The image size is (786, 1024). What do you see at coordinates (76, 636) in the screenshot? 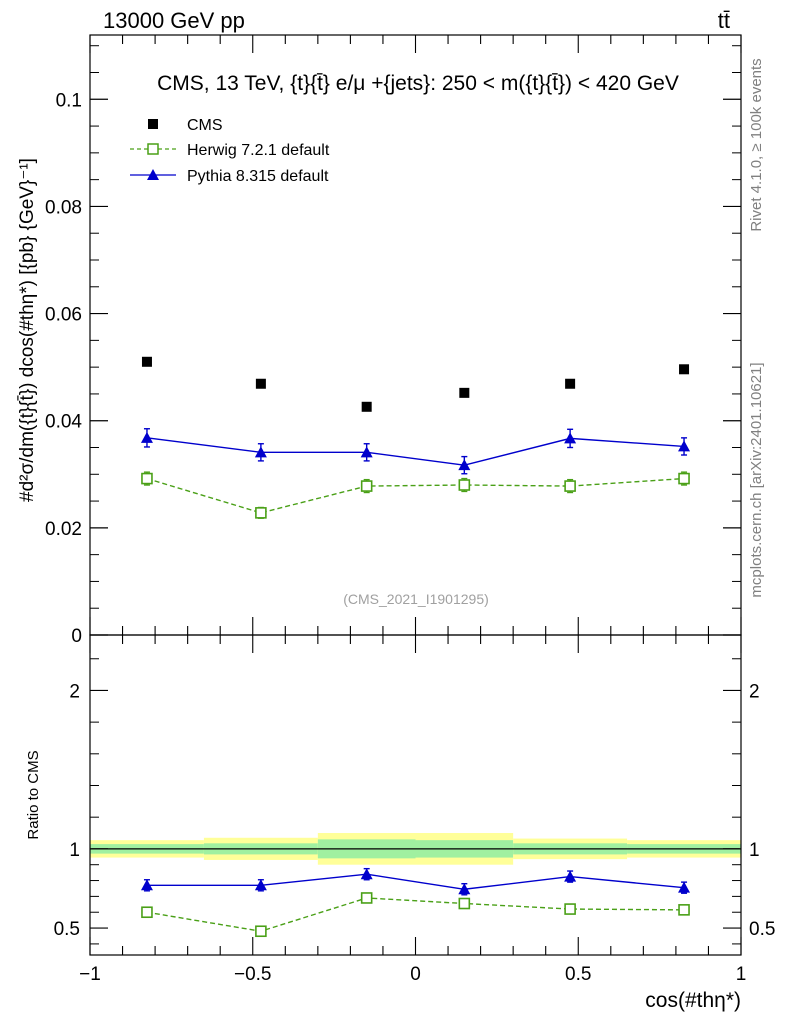
I see `main-y-tick-label: 0` at bounding box center [76, 636].